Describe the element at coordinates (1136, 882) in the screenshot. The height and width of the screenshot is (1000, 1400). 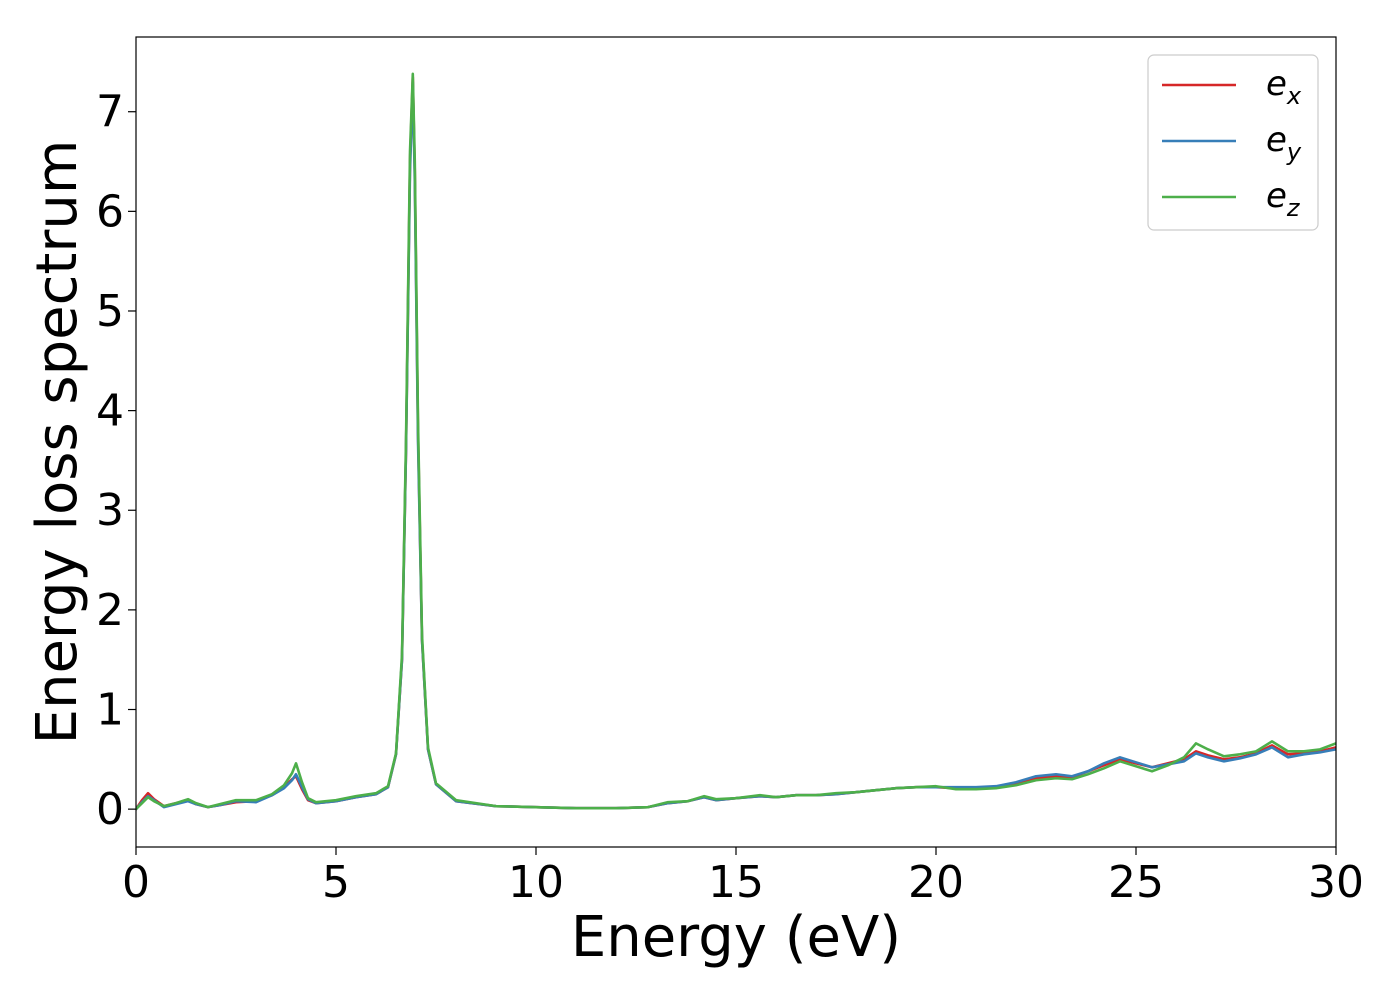
I see `x-tick-label: 25` at that location.